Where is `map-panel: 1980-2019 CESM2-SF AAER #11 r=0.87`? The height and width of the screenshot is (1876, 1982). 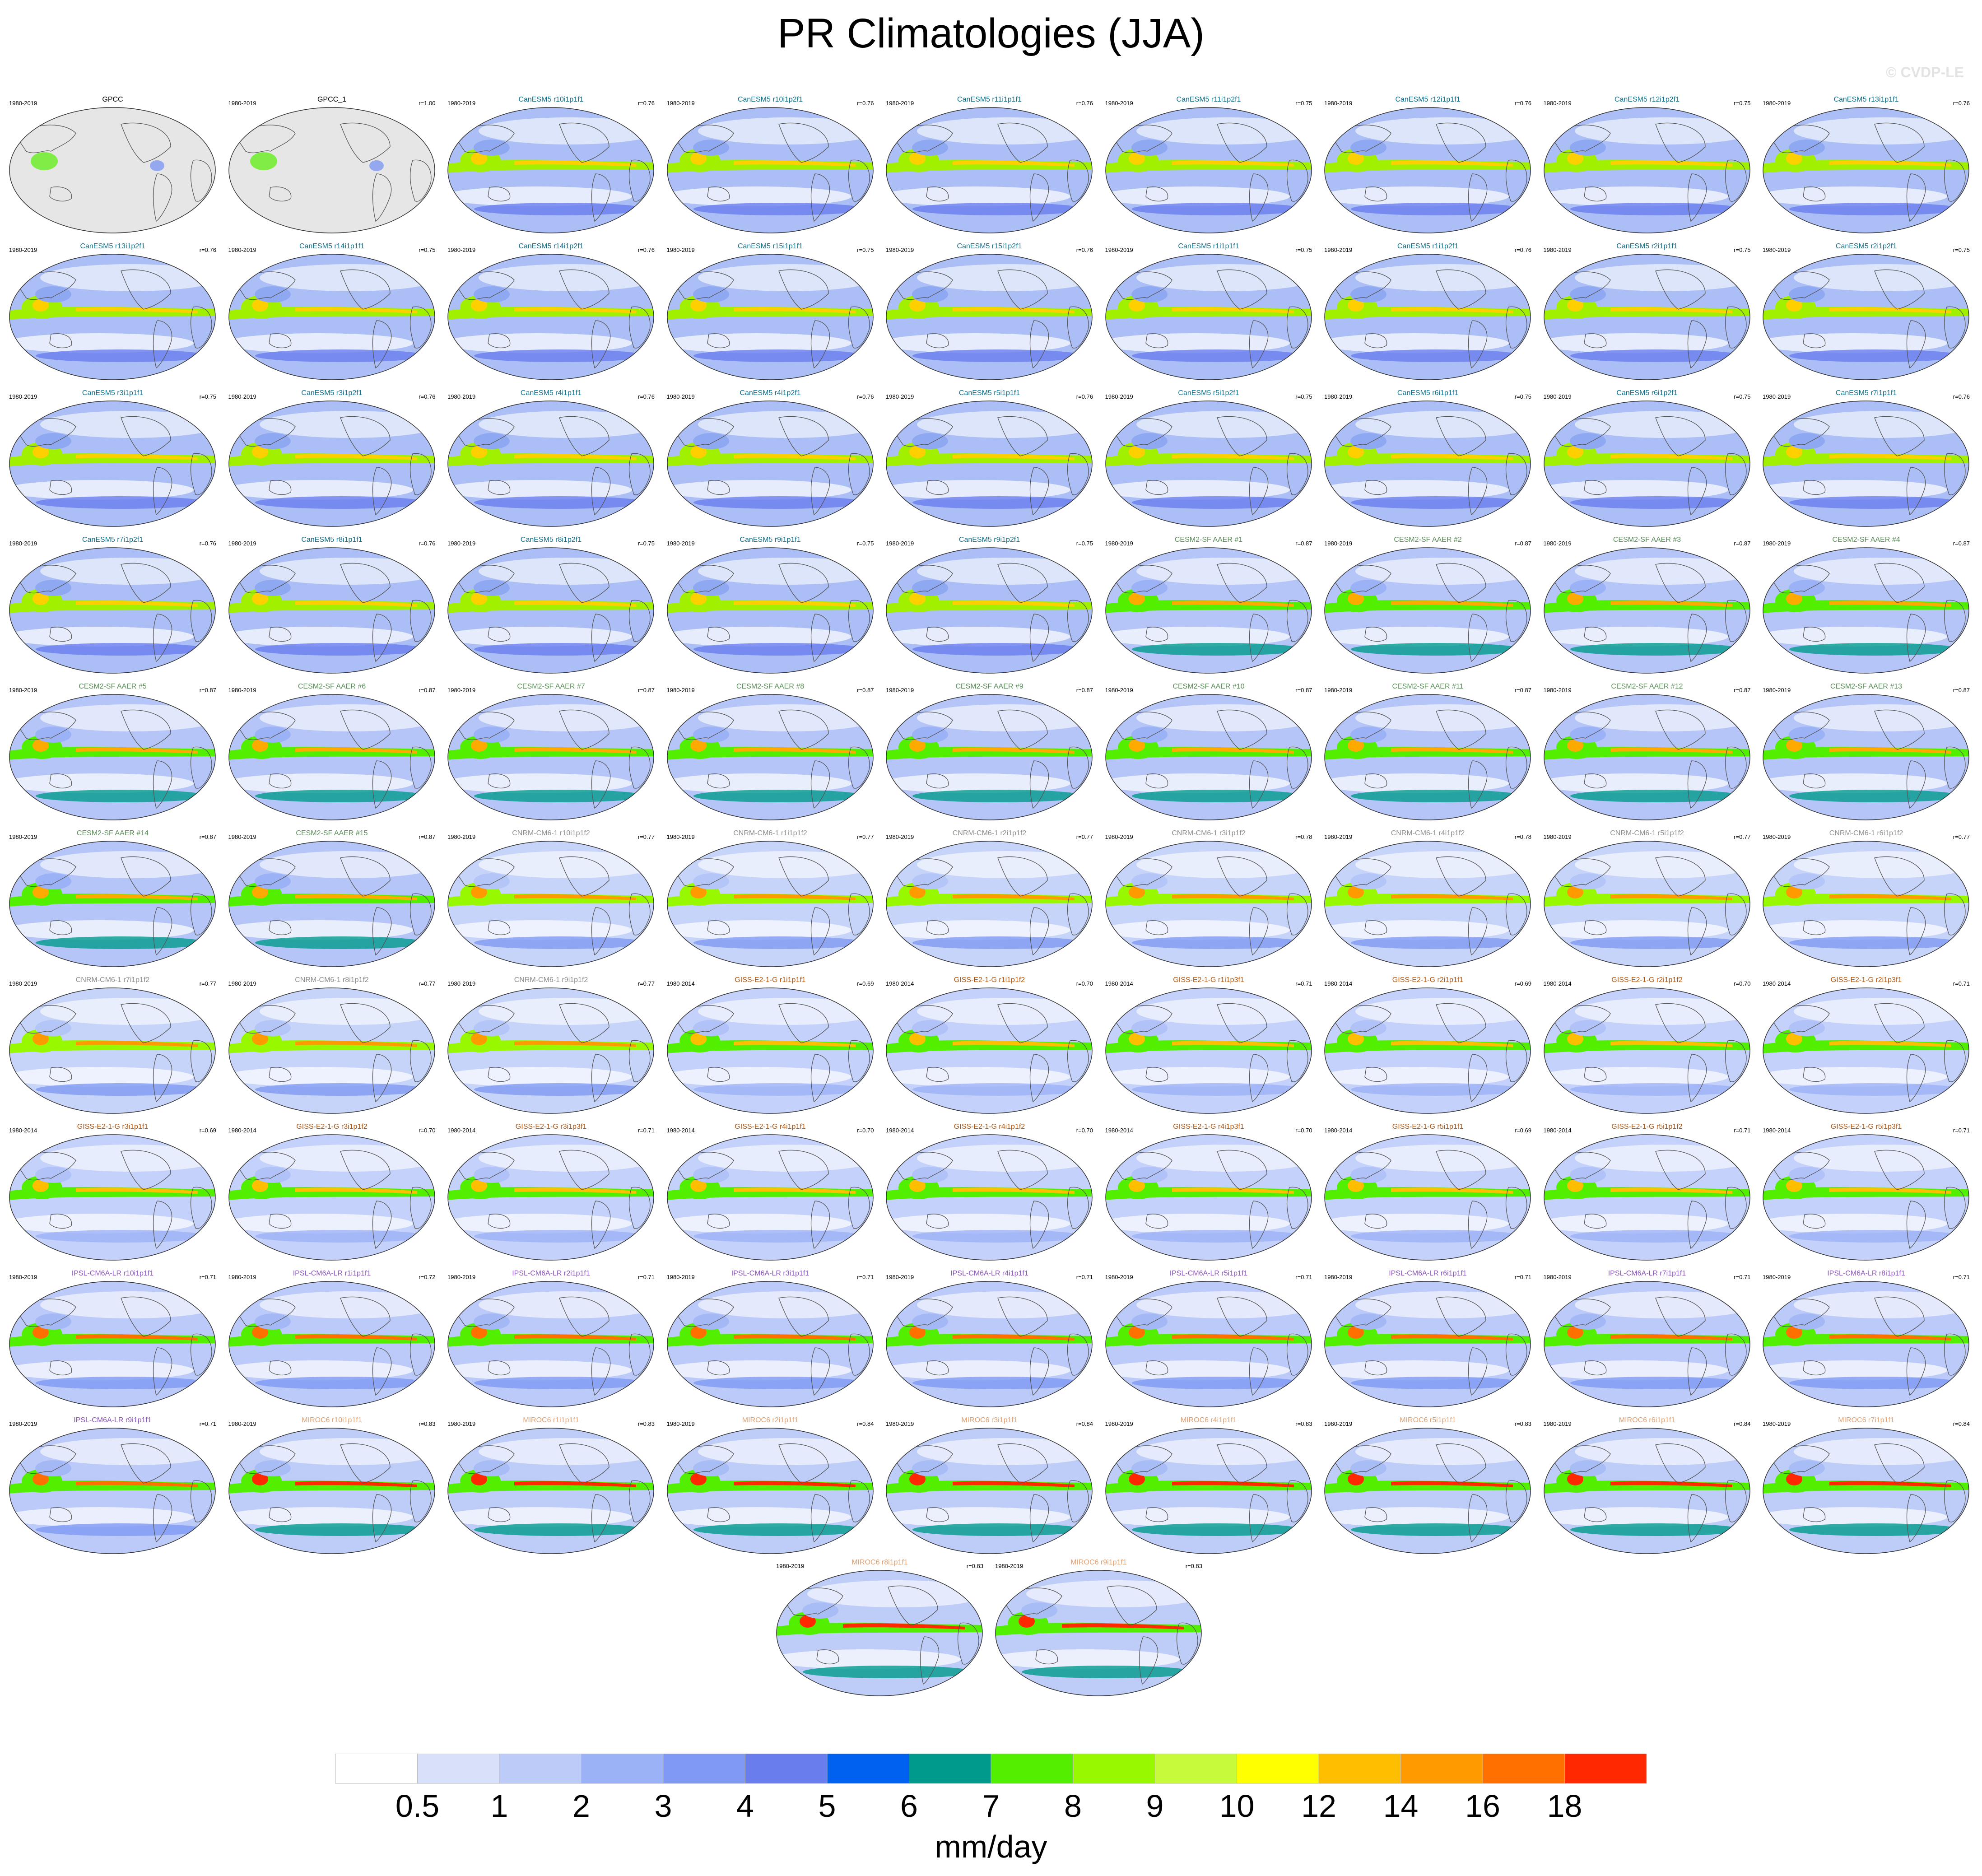 map-panel: 1980-2019 CESM2-SF AAER #11 r=0.87 is located at coordinates (1428, 756).